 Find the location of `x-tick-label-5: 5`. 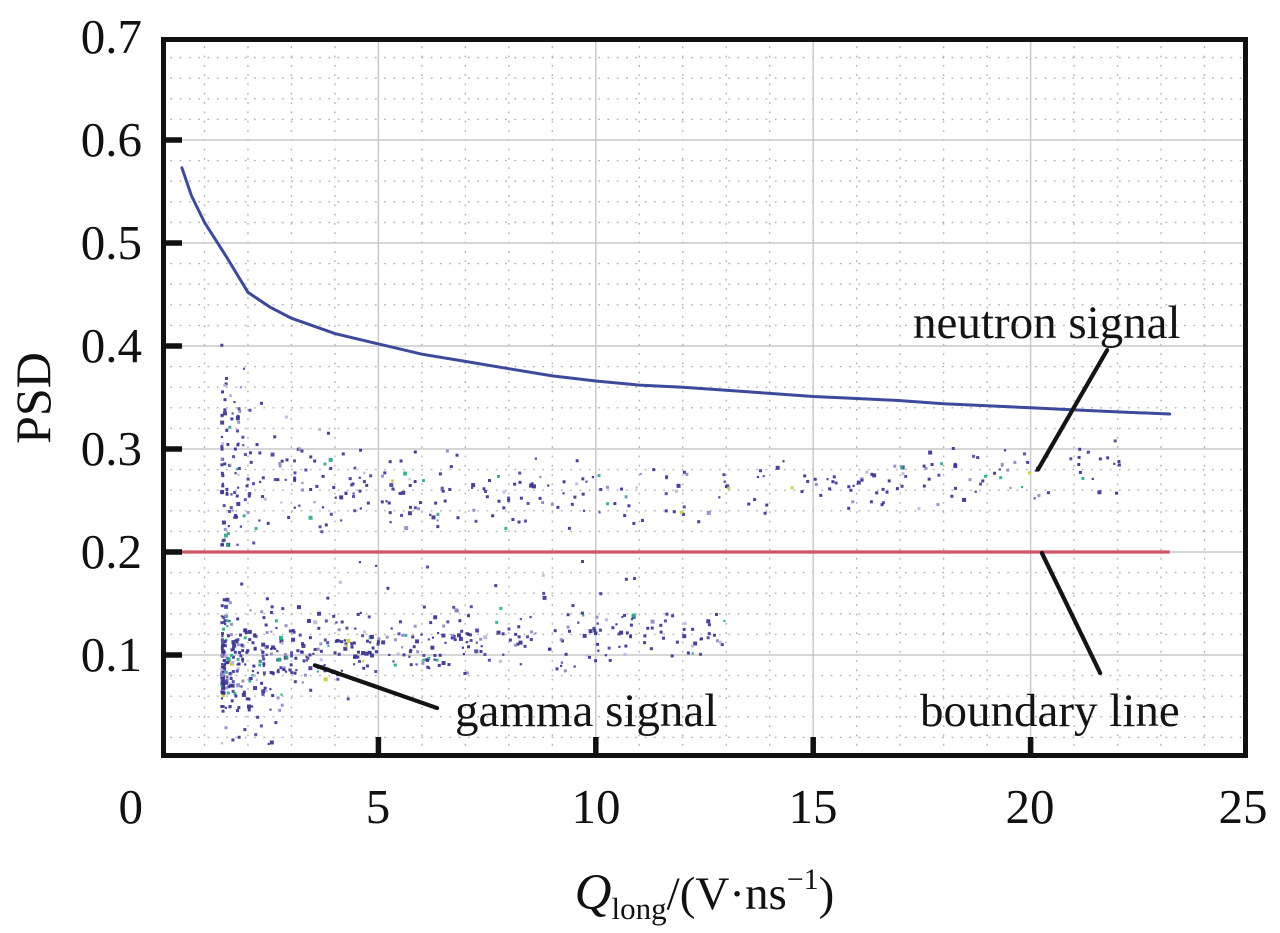

x-tick-label-5: 5 is located at coordinates (378, 806).